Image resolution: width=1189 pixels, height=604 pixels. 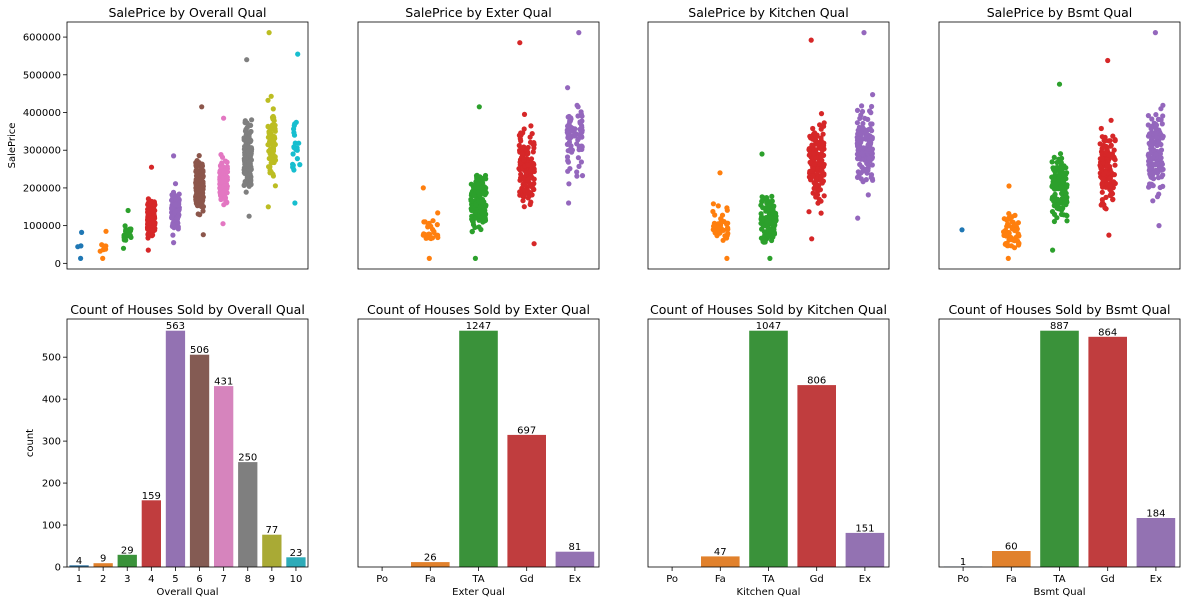 I want to click on bar-value-label: 887, so click(x=1059, y=326).